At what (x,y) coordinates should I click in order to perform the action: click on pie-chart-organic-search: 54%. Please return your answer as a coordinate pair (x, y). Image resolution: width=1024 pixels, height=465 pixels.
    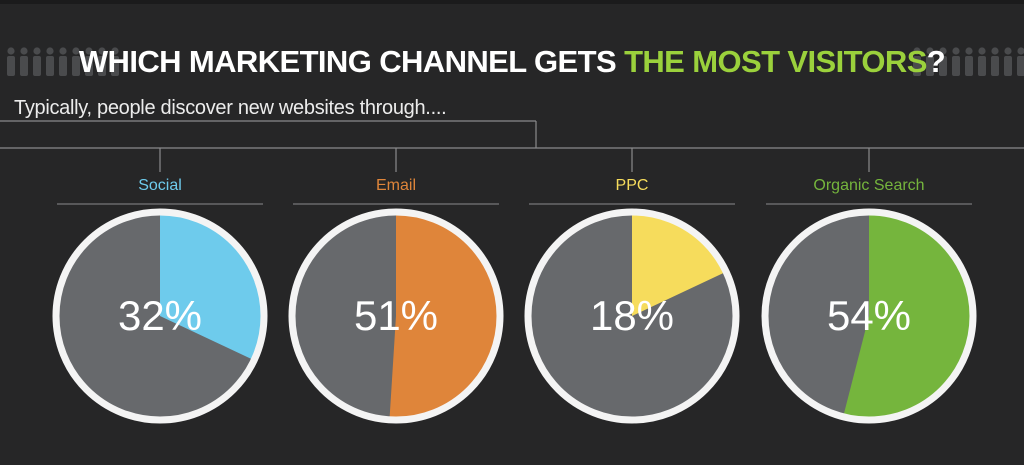
    Looking at the image, I should click on (869, 316).